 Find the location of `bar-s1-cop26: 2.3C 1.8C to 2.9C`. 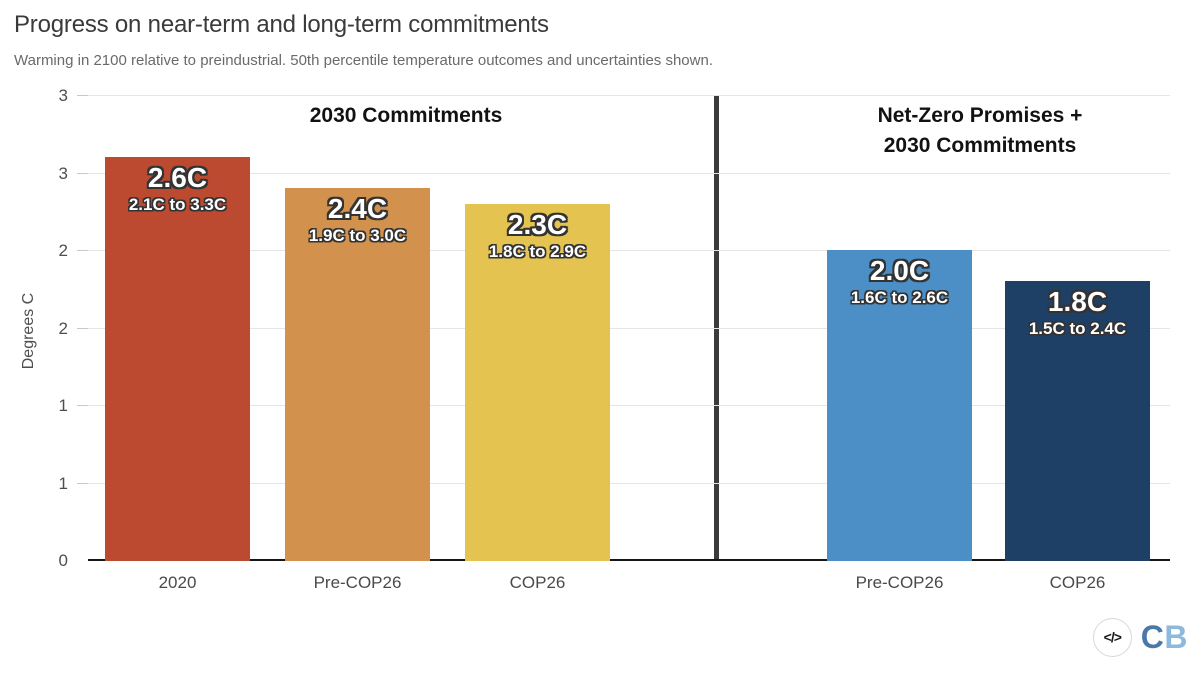

bar-s1-cop26: 2.3C 1.8C to 2.9C is located at coordinates (537, 382).